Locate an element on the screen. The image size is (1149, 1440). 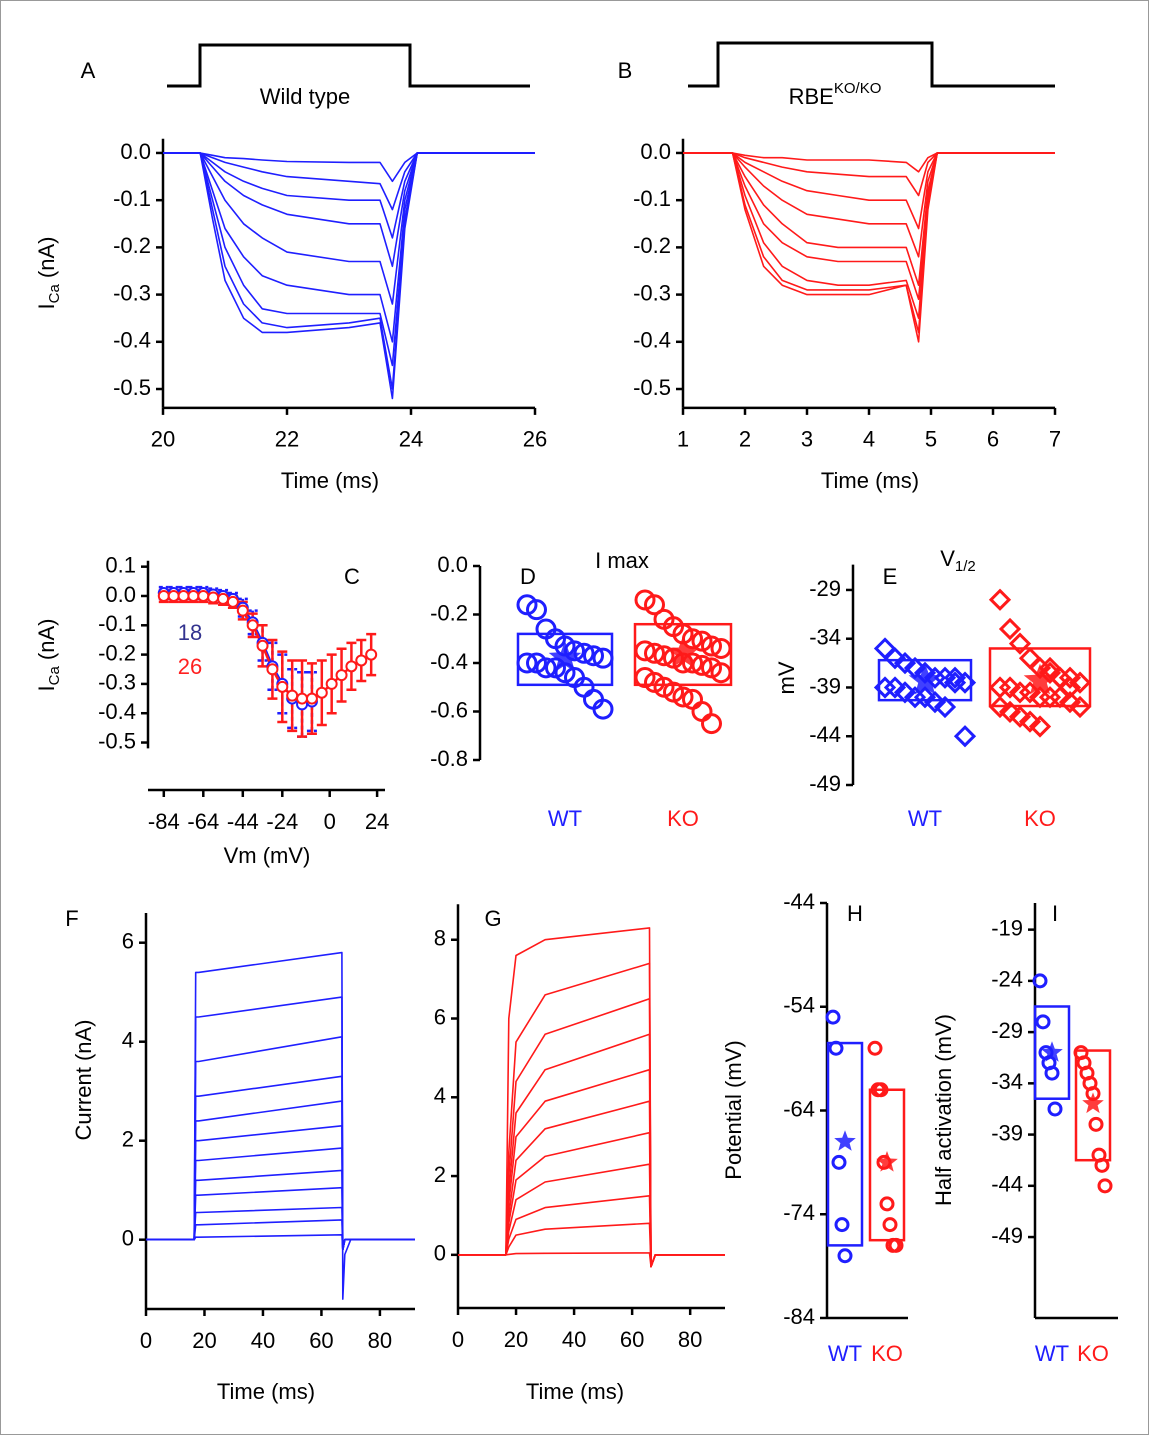
panel-letter: I is located at coordinates (1055, 913).